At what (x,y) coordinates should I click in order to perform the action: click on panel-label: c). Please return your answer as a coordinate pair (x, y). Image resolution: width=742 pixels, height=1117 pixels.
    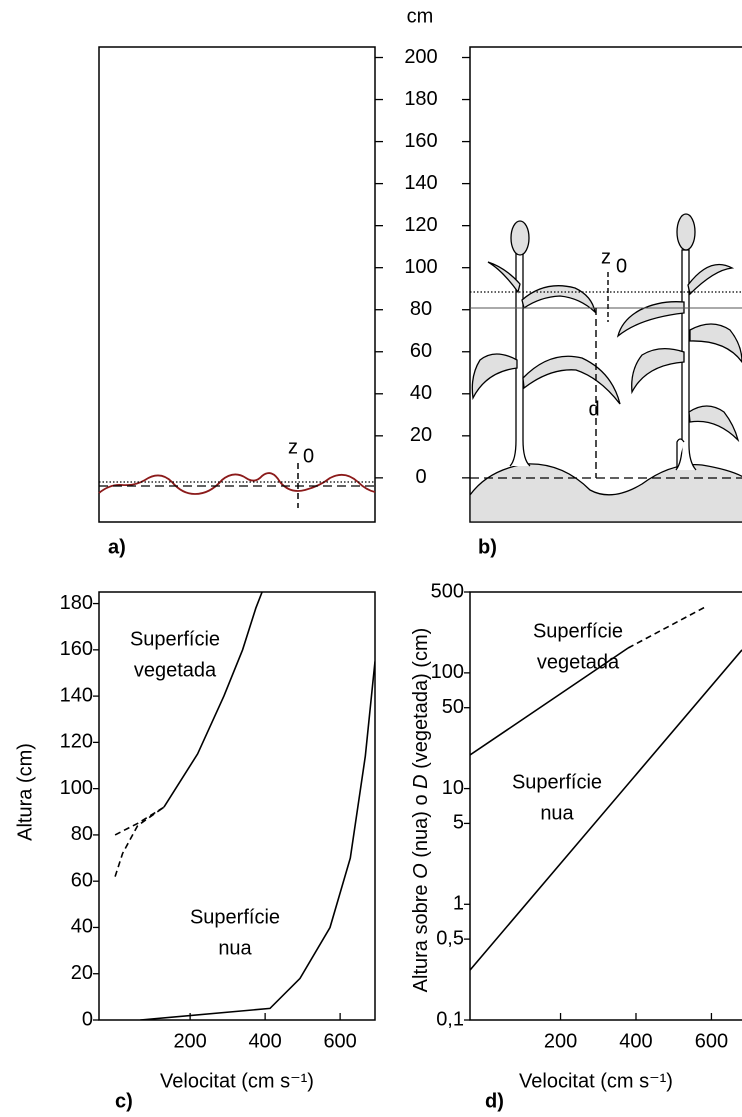
    Looking at the image, I should click on (124, 1101).